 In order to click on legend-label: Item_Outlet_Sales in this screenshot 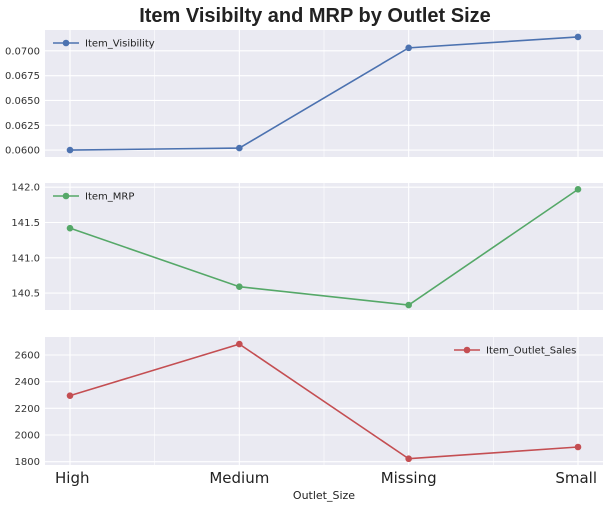, I will do `click(531, 351)`.